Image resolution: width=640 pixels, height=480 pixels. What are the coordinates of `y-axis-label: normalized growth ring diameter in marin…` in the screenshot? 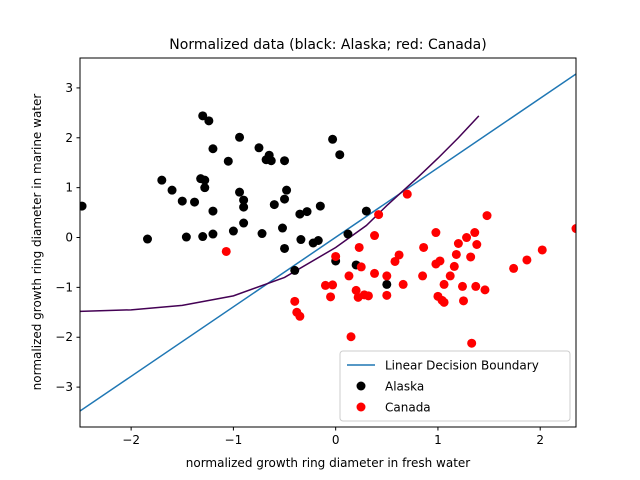 It's located at (37, 242).